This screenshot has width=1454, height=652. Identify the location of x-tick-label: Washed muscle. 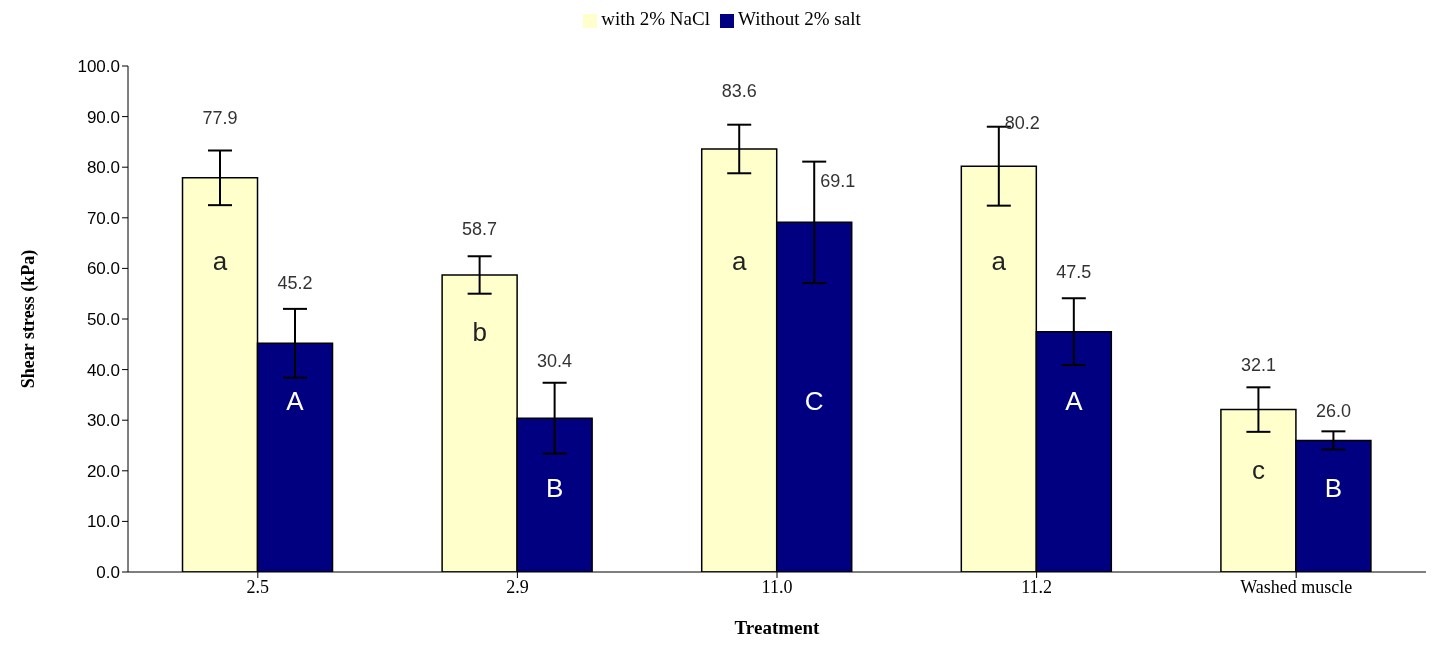
(1296, 586).